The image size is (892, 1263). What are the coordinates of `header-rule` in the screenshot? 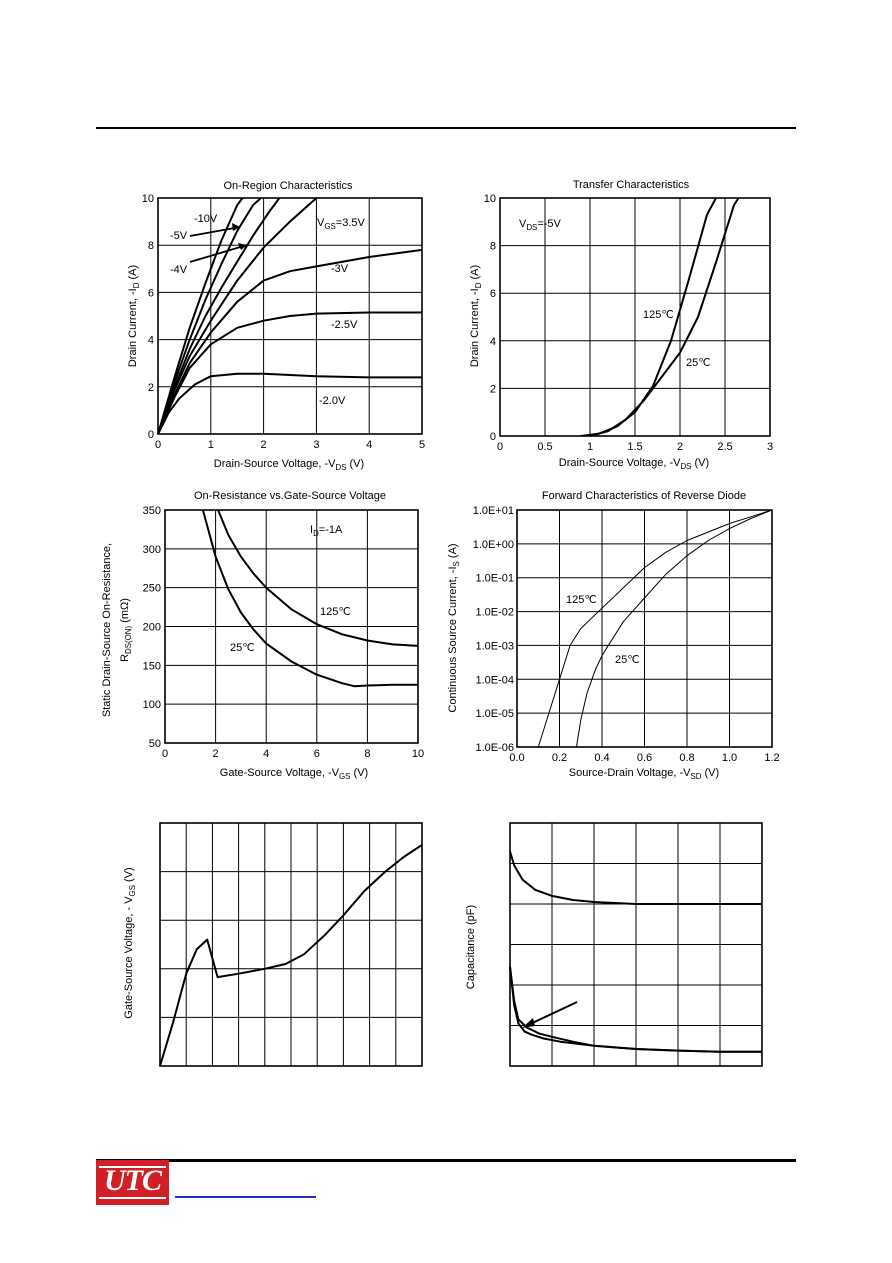 It's located at (446, 128).